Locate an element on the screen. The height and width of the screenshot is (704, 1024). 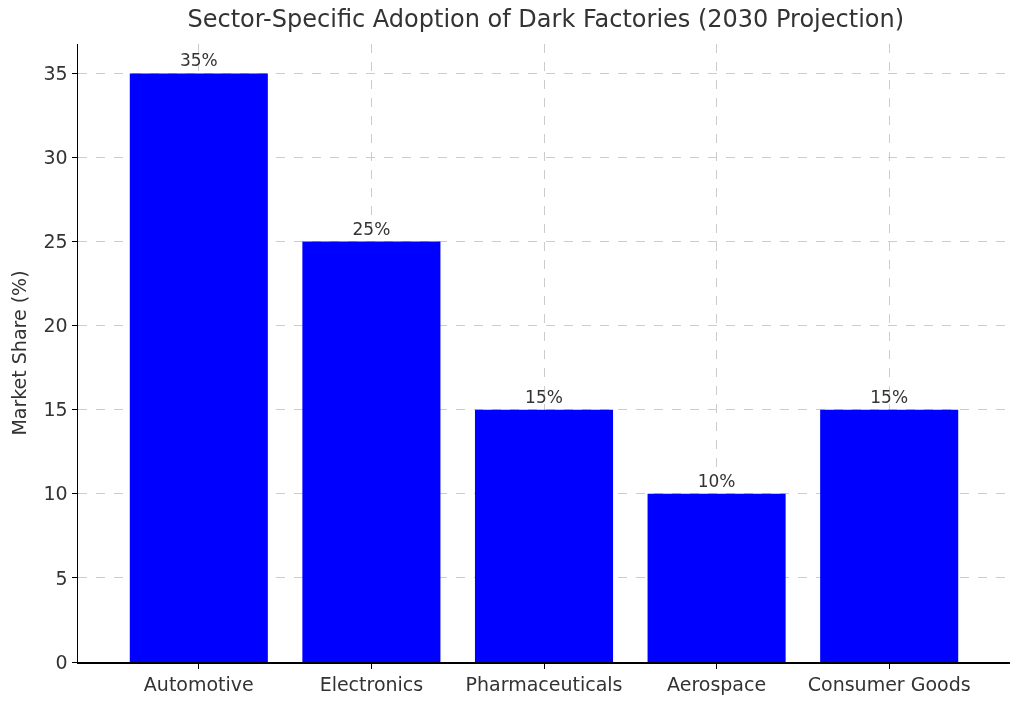
chart-title: Sector-Specific Adoption of Dark Factories (2030 Projection) is located at coordinates (546, 19).